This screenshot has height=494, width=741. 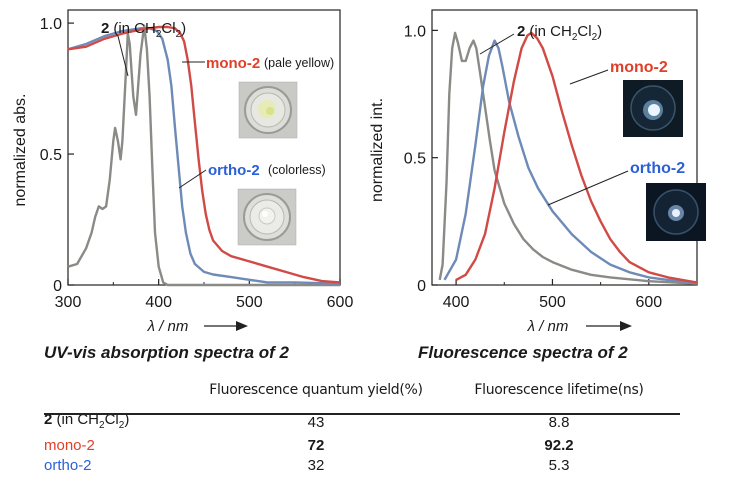 What do you see at coordinates (363, 420) in the screenshot?
I see `table-row: 2 (in CH2Cl2) 43 8.8` at bounding box center [363, 420].